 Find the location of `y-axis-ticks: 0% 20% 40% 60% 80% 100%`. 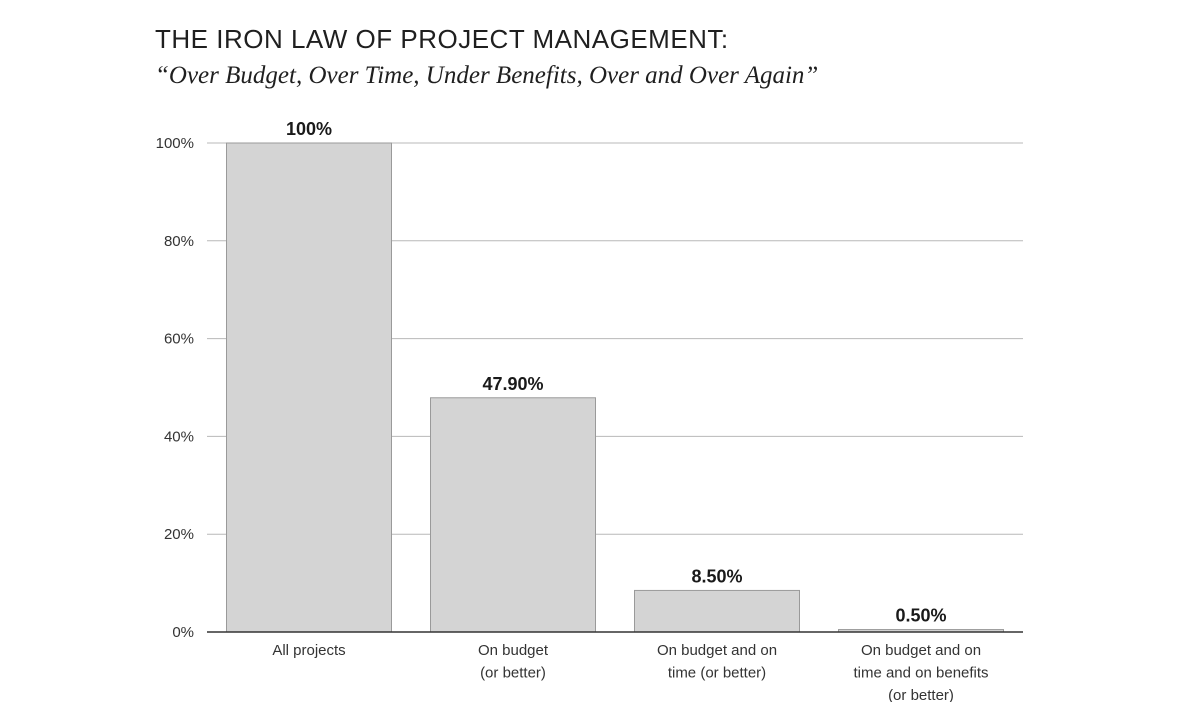

y-axis-ticks: 0% 20% 40% 60% 80% 100% is located at coordinates (175, 388).